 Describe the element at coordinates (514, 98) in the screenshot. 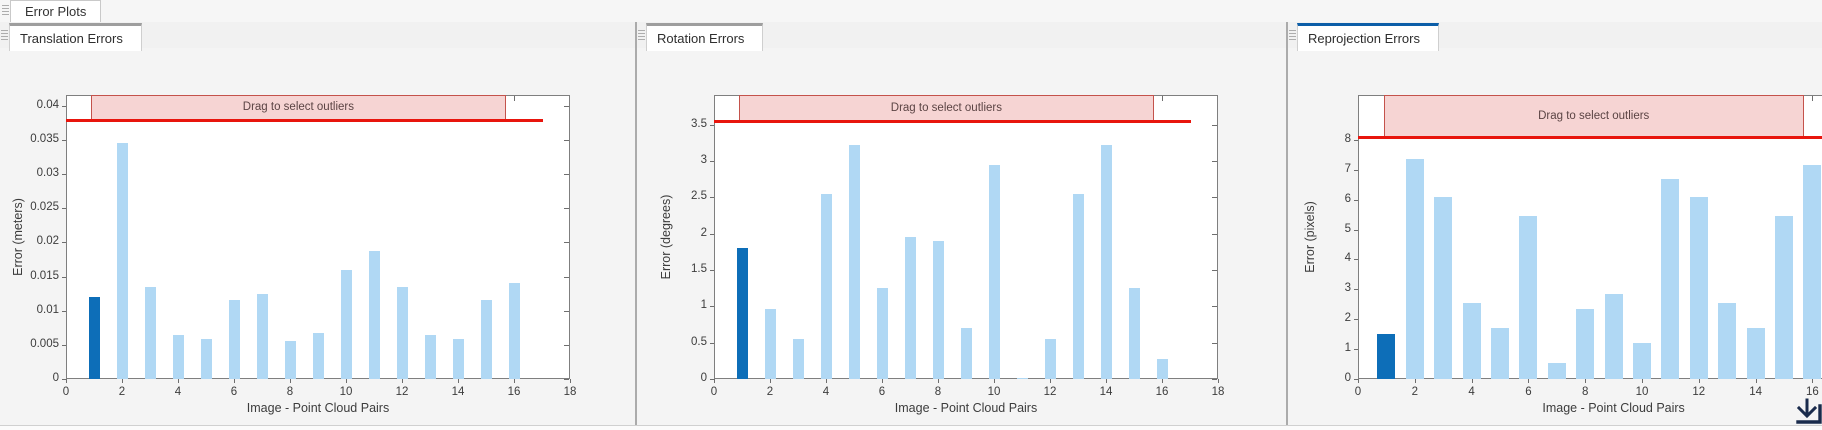

I see `x-tick-top` at that location.